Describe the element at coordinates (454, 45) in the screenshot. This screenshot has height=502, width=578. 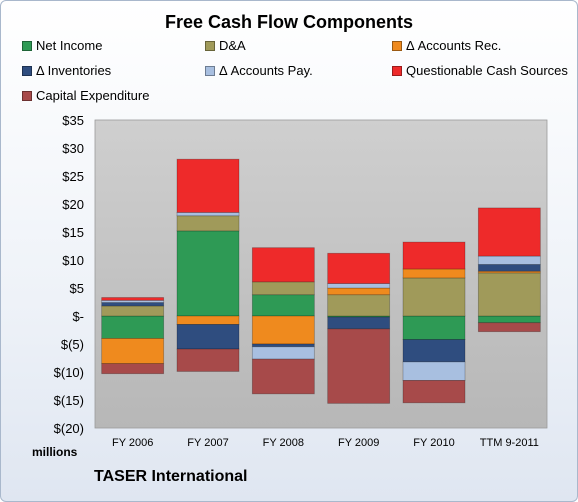
I see `legend-label: Δ Accounts Rec.` at that location.